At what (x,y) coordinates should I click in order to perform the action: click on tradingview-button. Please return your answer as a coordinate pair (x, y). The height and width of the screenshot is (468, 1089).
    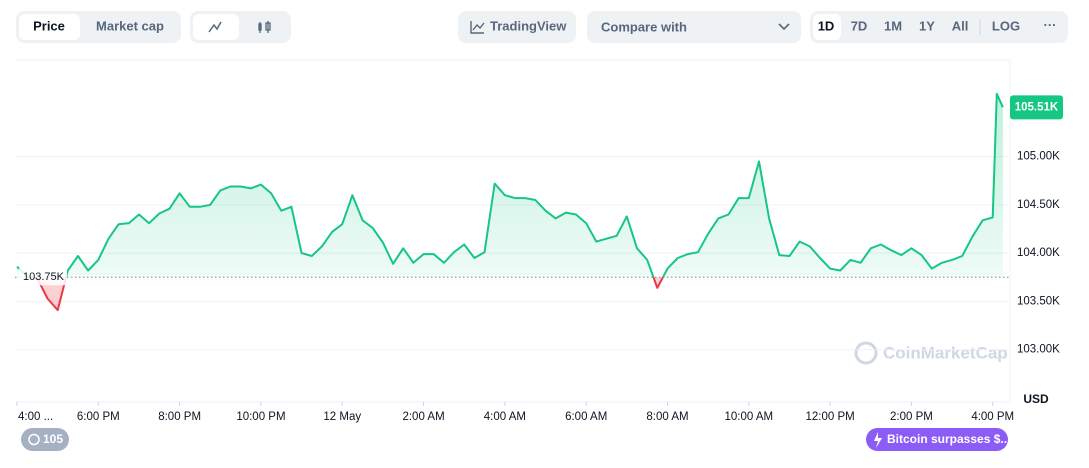
    Looking at the image, I should click on (517, 27).